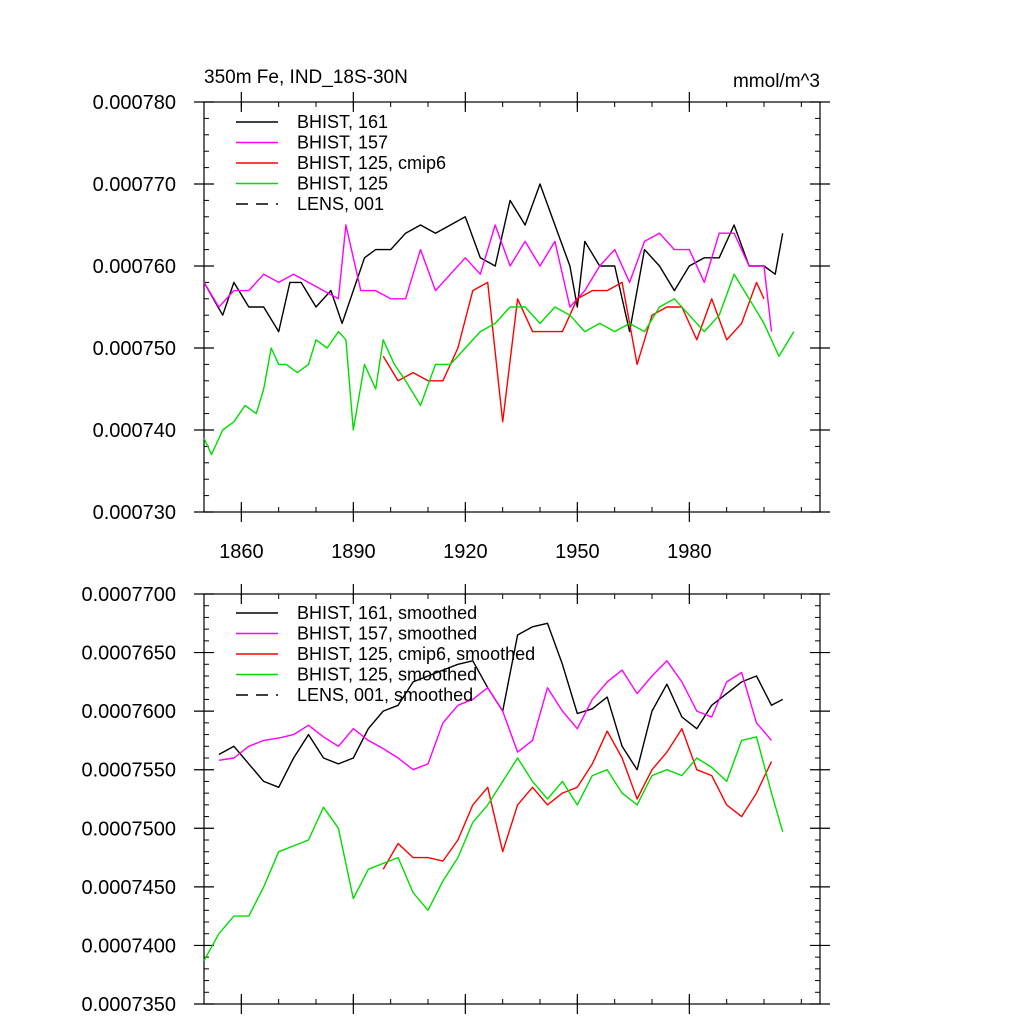 The height and width of the screenshot is (1024, 1024). Describe the element at coordinates (134, 513) in the screenshot. I see `y-tick-label: 0.000730` at that location.